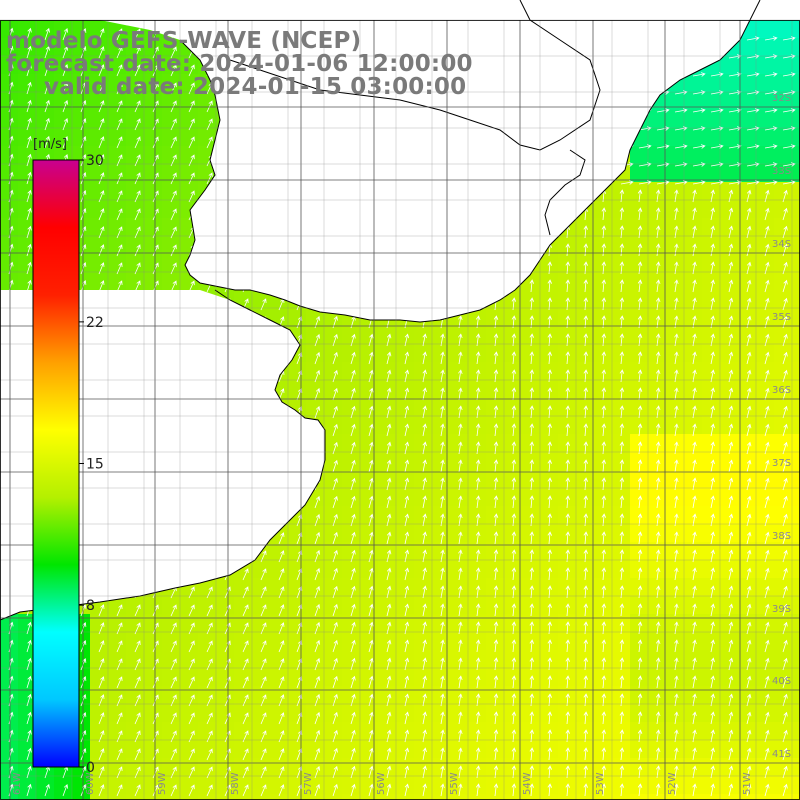 This screenshot has width=800, height=800. What do you see at coordinates (95, 323) in the screenshot?
I see `colorbar-tick-label: 22` at bounding box center [95, 323].